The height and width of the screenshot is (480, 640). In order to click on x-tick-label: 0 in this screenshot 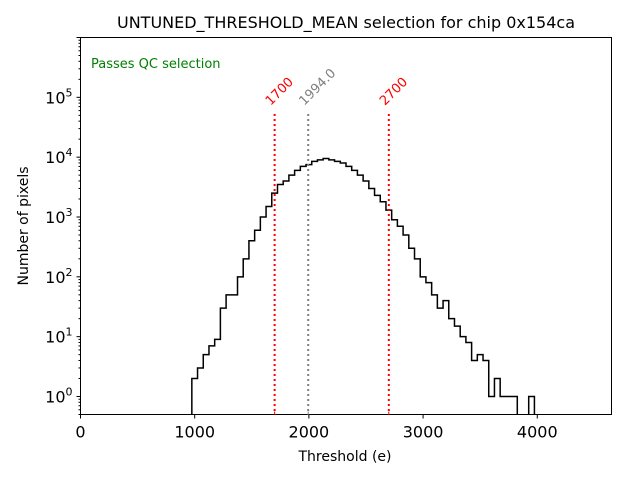, I will do `click(80, 432)`.